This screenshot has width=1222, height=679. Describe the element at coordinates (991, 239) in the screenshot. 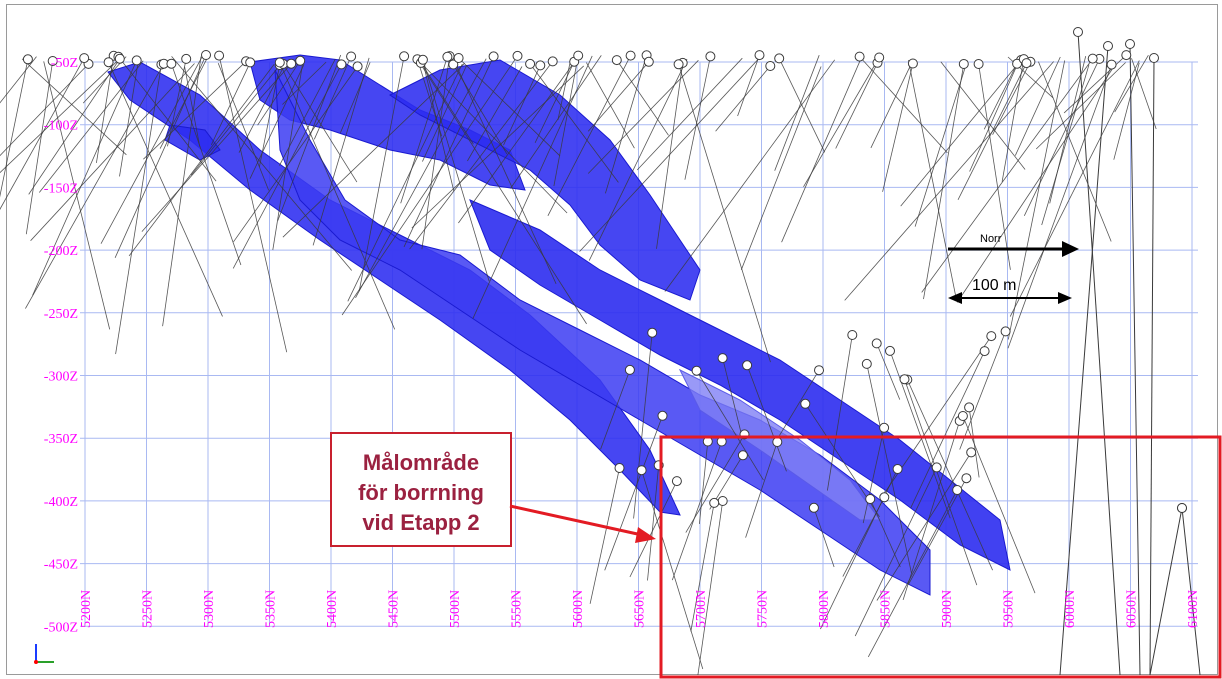

I see `north-arrow-label: Norr` at that location.